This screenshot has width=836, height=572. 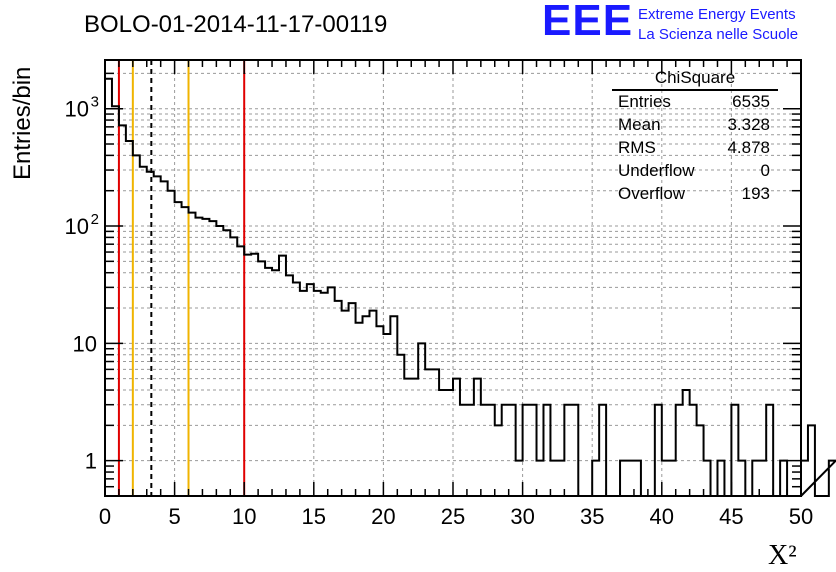 I want to click on stats-row-overflow: Overflow 193, so click(x=694, y=195).